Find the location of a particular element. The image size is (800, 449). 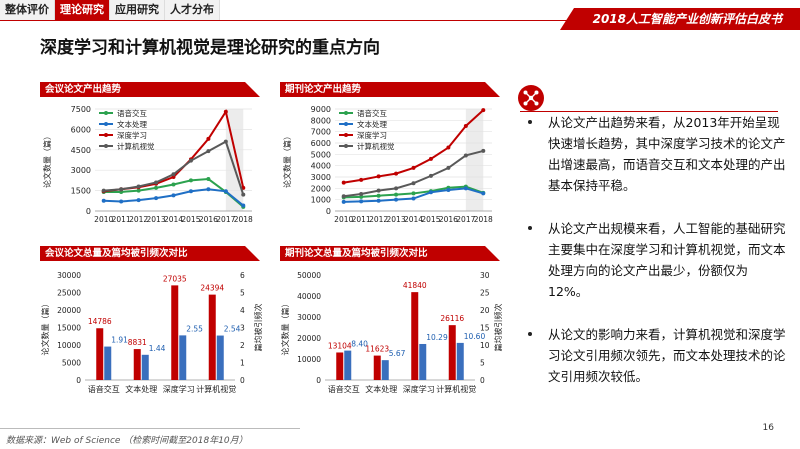

tab-theory: 理论研究 is located at coordinates (82, 10).